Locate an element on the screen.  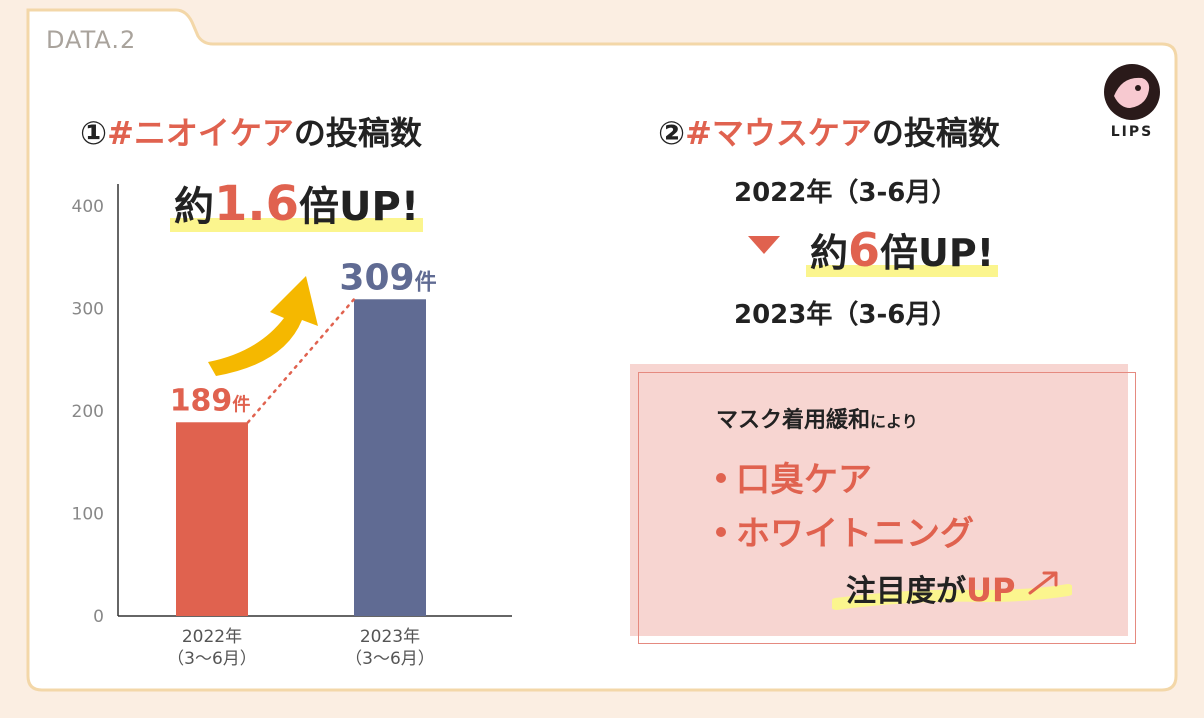
growth-arrow-icon is located at coordinates (263, 326).